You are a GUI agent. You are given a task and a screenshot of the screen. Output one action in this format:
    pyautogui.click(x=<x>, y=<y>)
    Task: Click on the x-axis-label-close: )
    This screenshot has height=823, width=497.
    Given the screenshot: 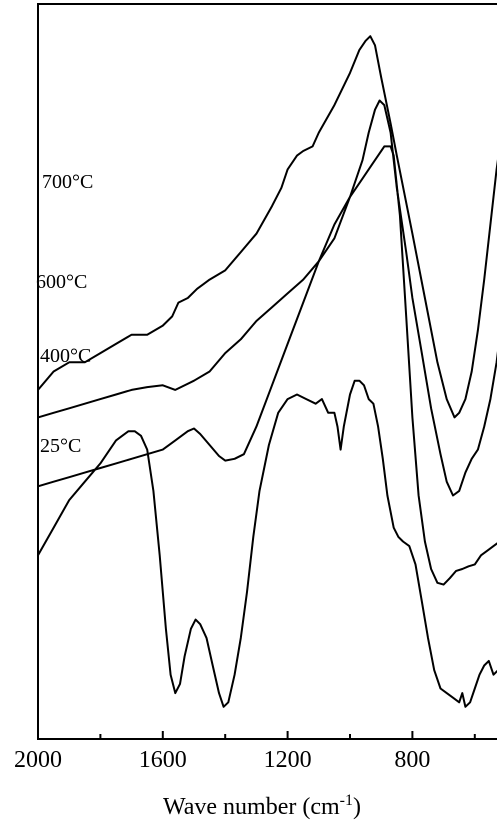 What is the action you would take?
    pyautogui.click(x=357, y=807)
    